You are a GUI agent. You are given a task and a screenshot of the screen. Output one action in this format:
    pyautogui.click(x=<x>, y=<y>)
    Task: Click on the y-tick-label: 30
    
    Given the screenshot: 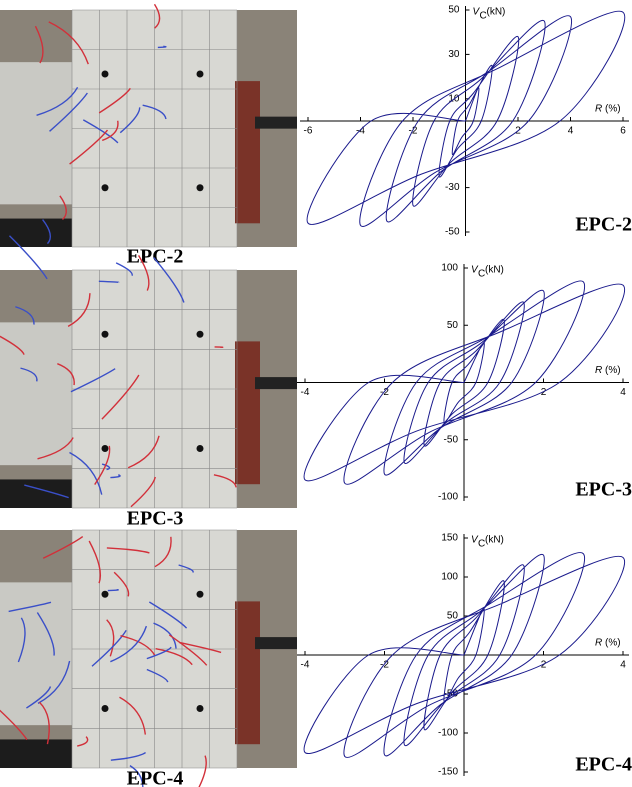 What is the action you would take?
    pyautogui.click(x=454, y=54)
    